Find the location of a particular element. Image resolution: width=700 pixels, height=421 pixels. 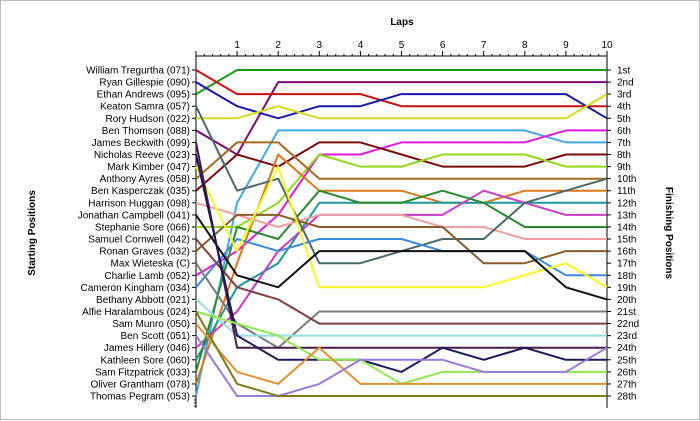

finishing-position-label: 15th is located at coordinates (626, 240).